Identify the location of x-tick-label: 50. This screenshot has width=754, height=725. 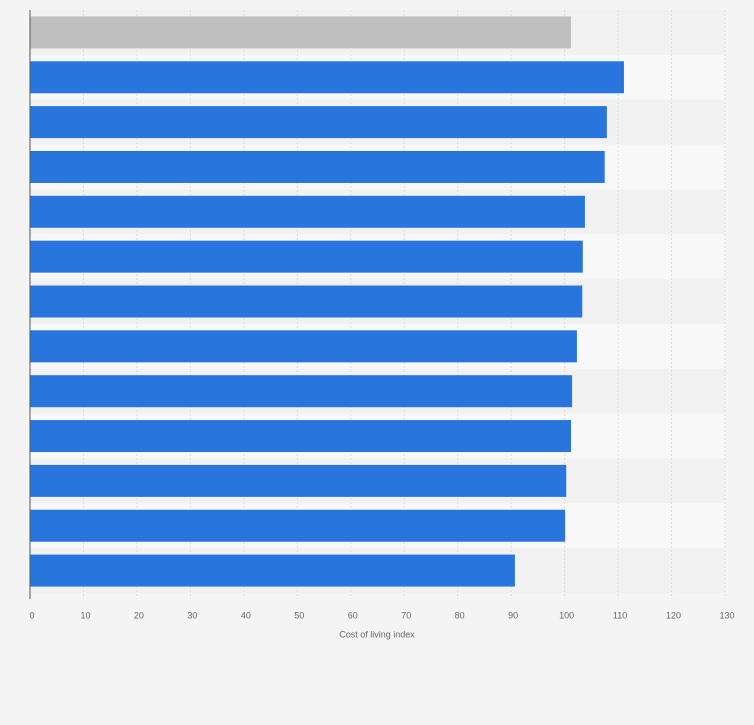
(299, 615).